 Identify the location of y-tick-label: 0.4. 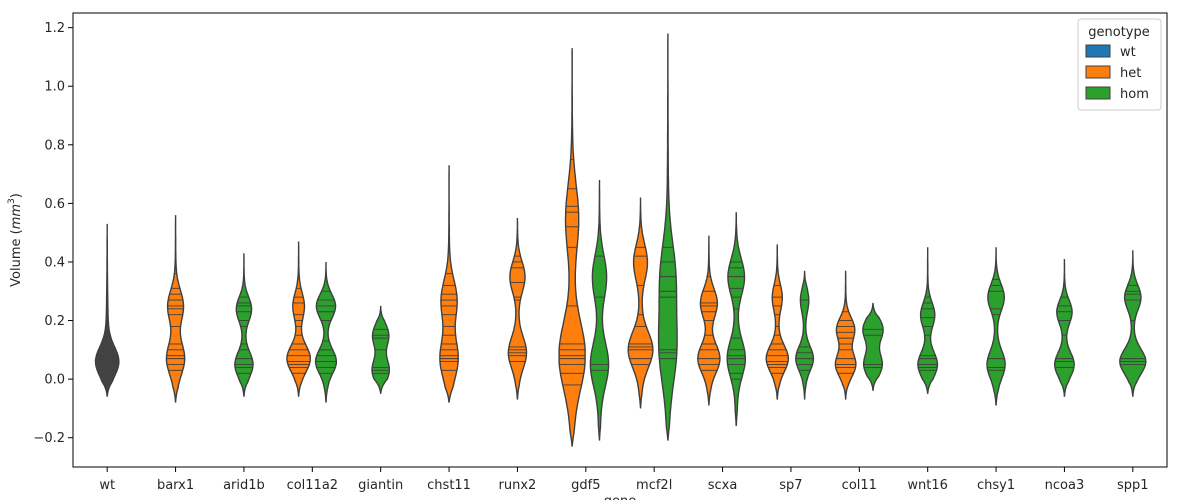
(54, 262).